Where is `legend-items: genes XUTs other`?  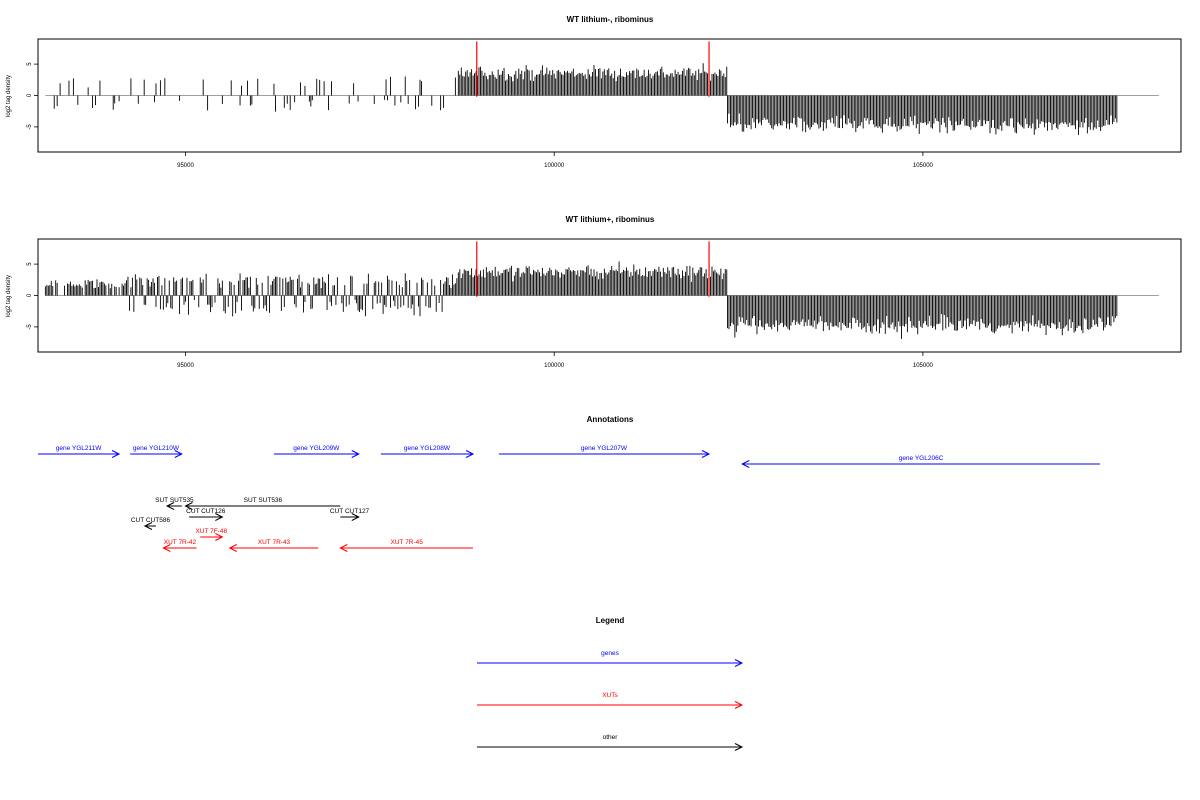
legend-items: genes XUTs other is located at coordinates (610, 700).